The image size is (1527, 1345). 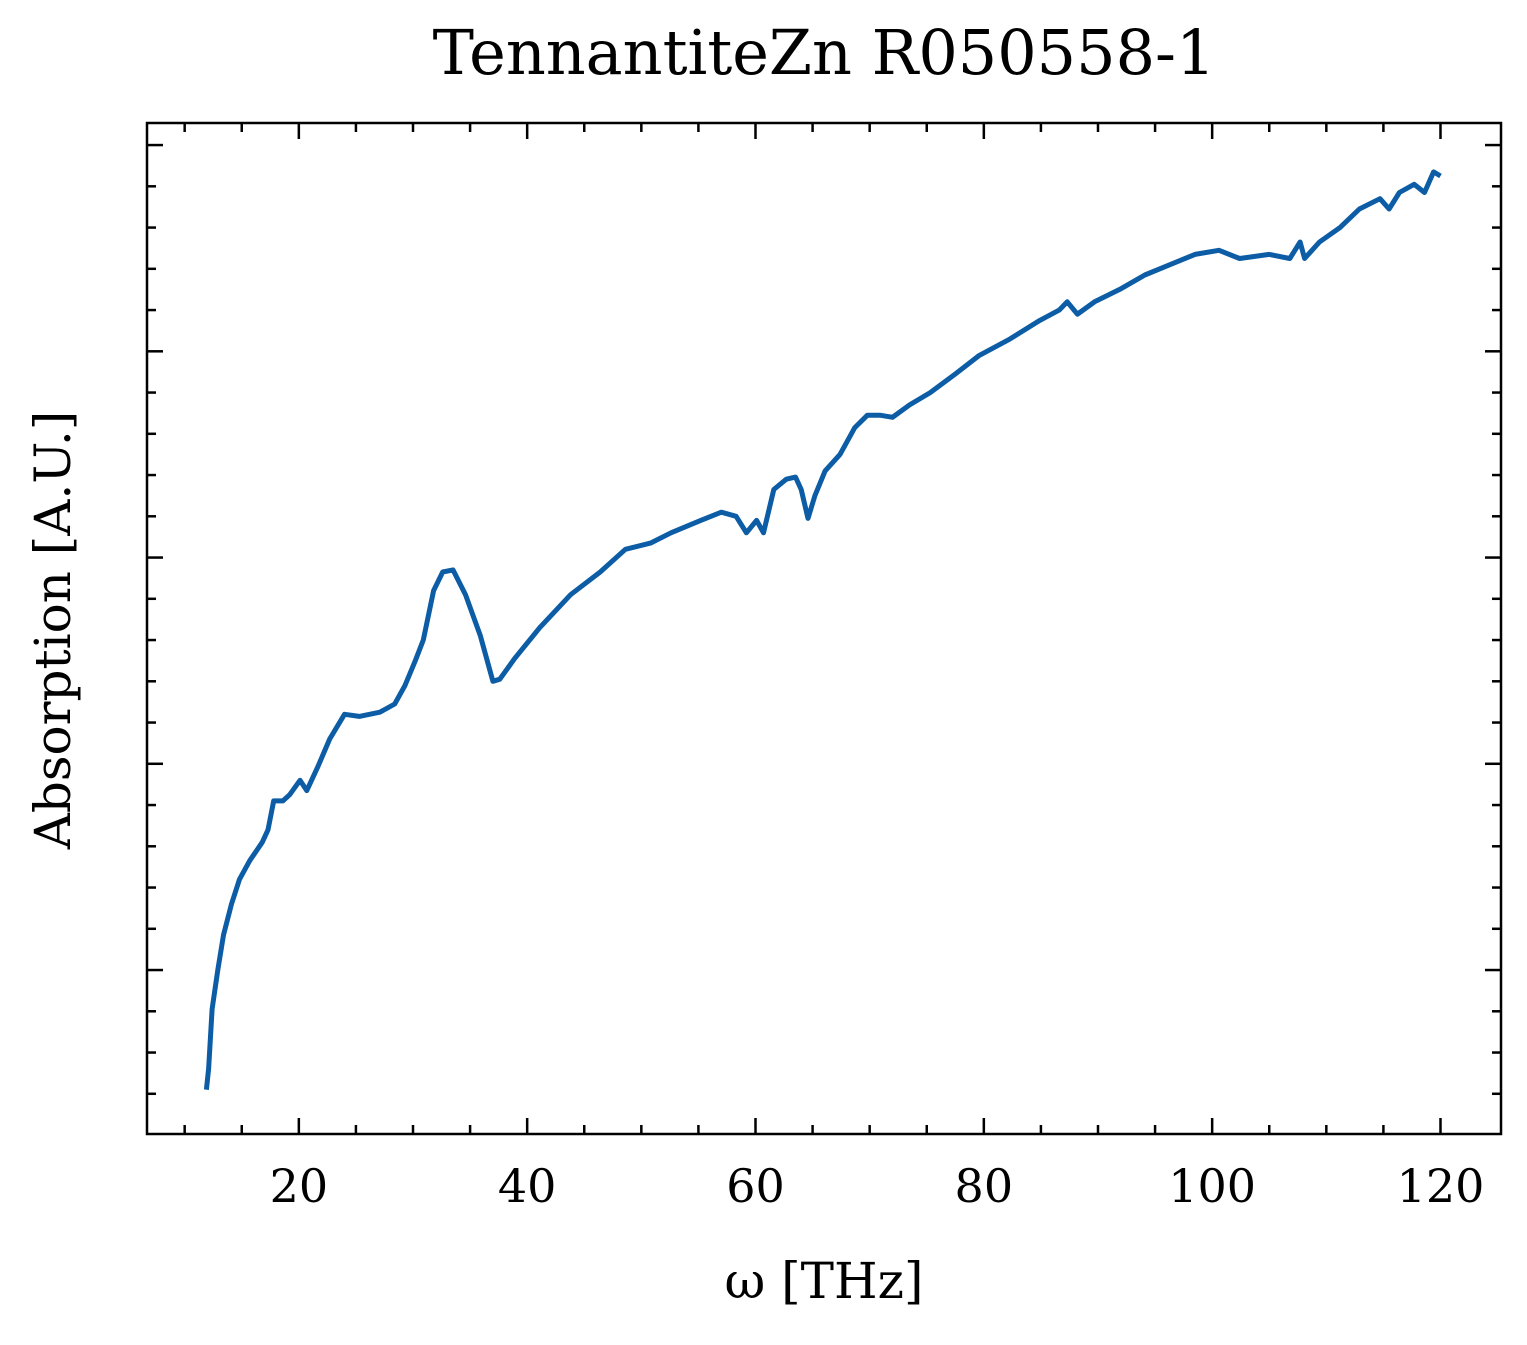 I want to click on y-axis-label: Absorption [A.U.], so click(x=53, y=631).